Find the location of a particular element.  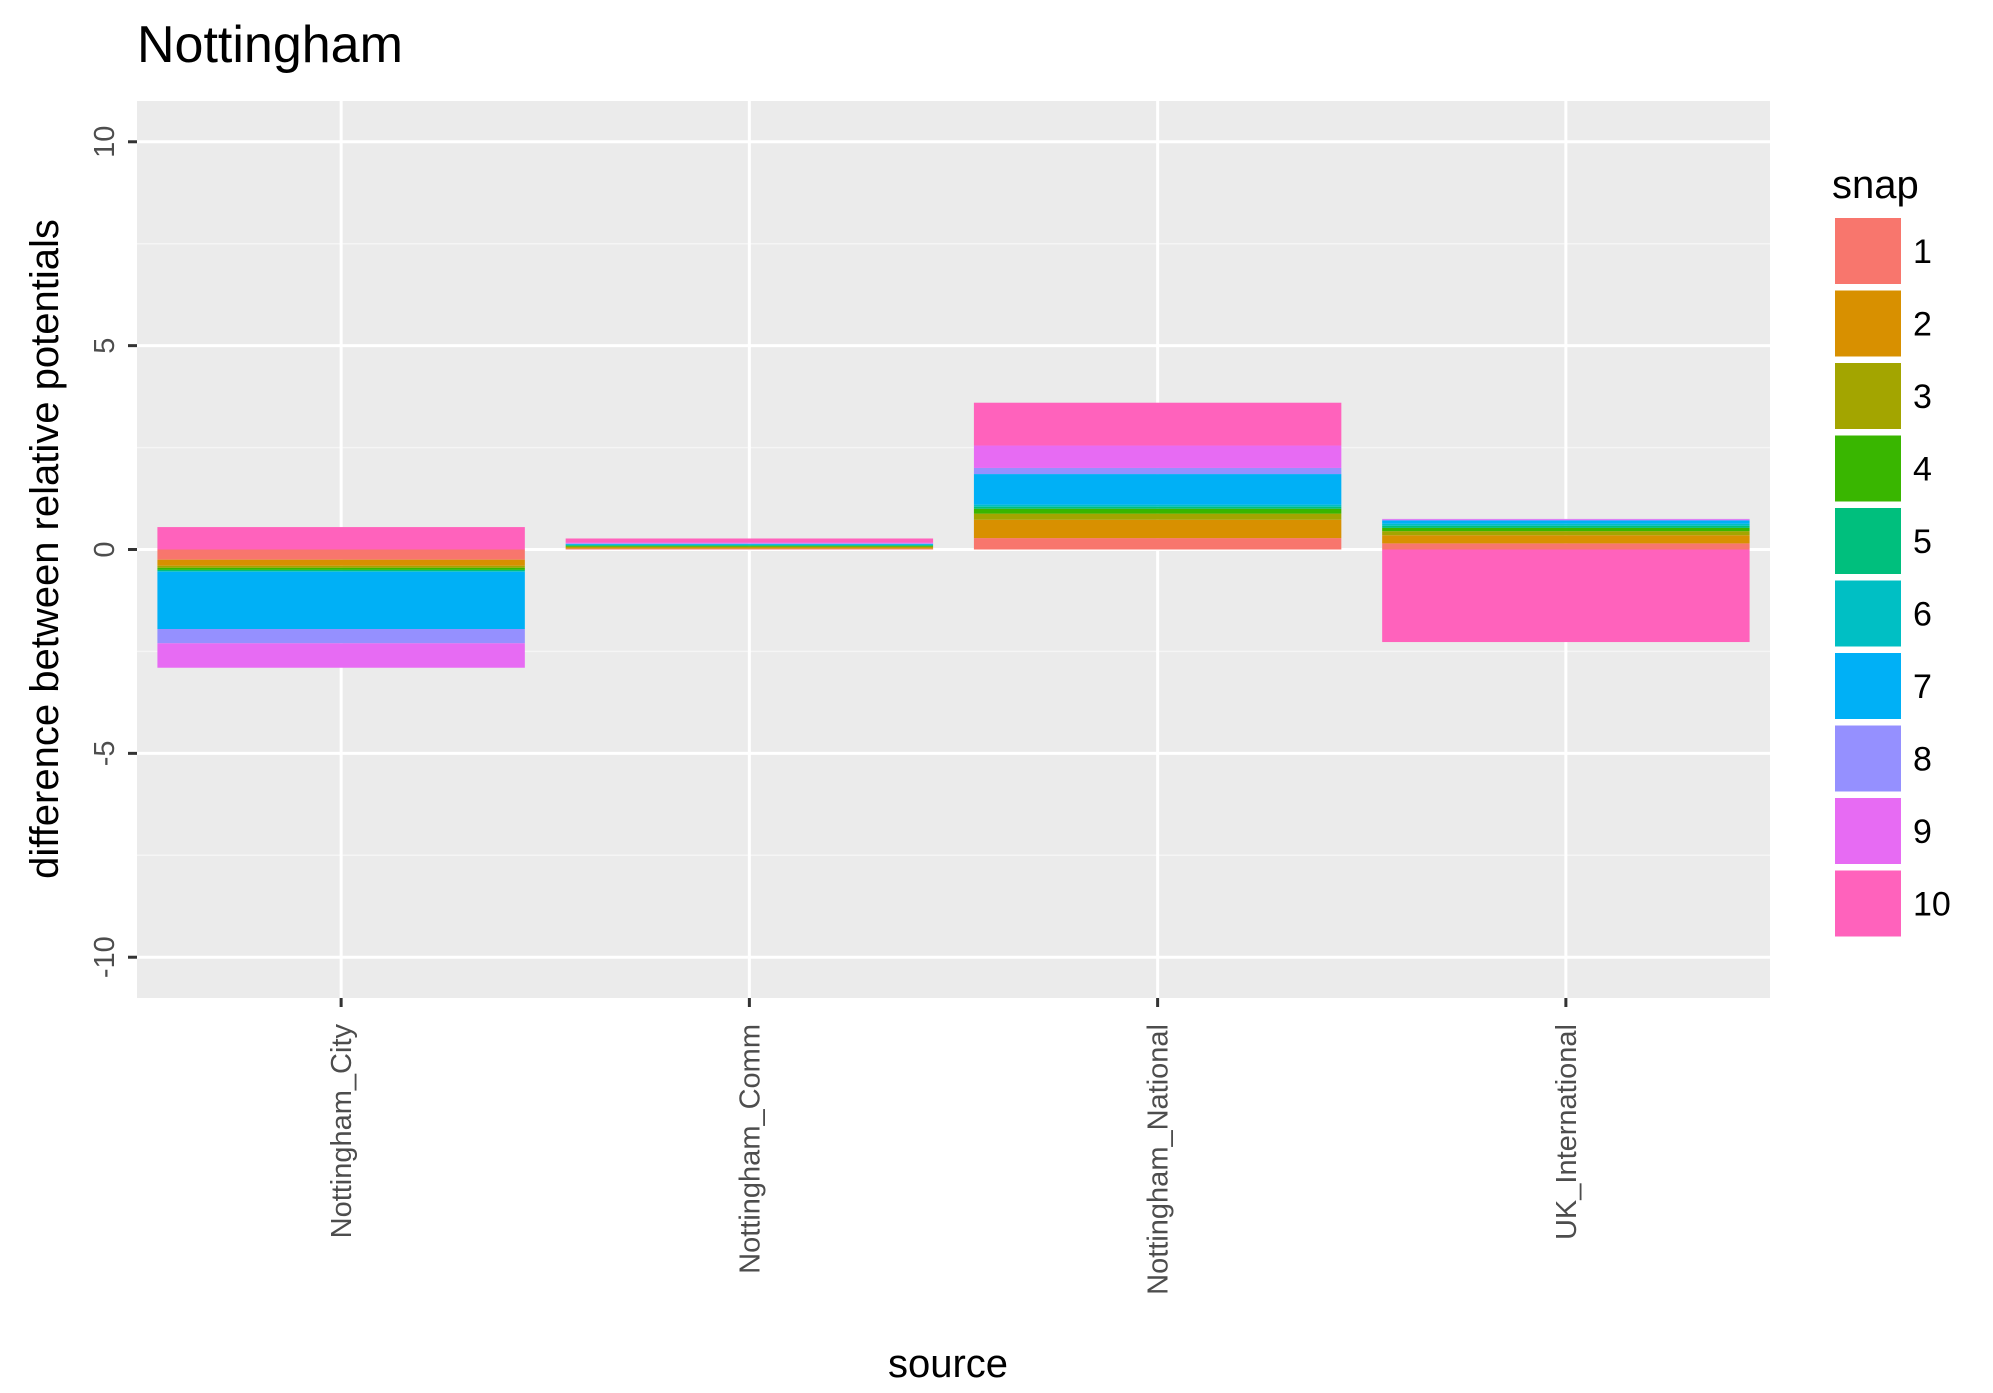

legend-label-3: 3 is located at coordinates (1922, 397).